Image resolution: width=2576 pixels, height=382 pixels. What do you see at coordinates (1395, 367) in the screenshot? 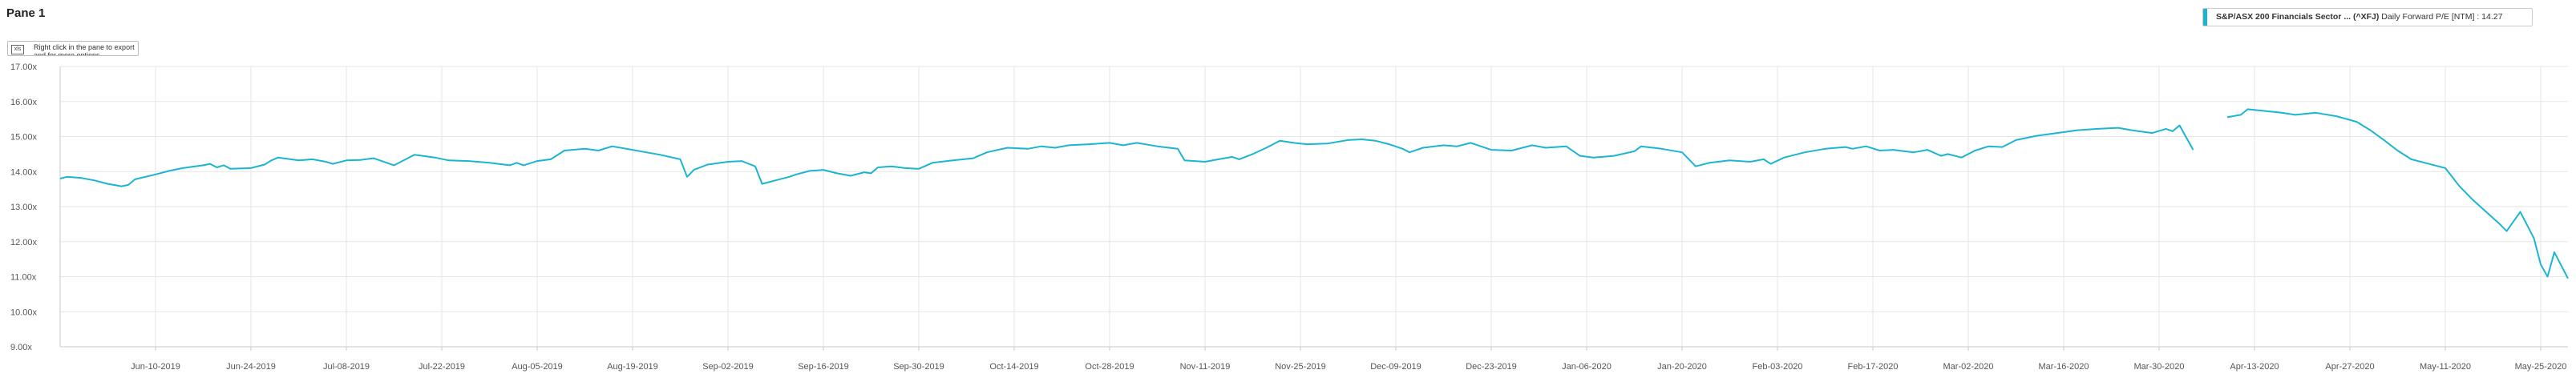
I see `x-tick-label: Dec-09-2019` at bounding box center [1395, 367].